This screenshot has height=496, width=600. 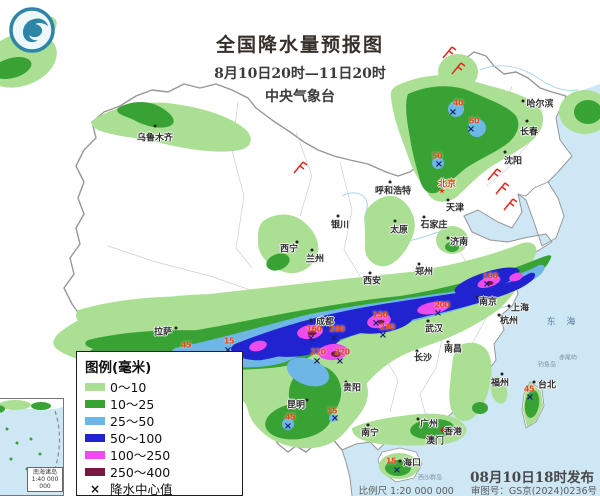 What do you see at coordinates (132, 404) in the screenshot?
I see `legend-item-label: 10～25` at bounding box center [132, 404].